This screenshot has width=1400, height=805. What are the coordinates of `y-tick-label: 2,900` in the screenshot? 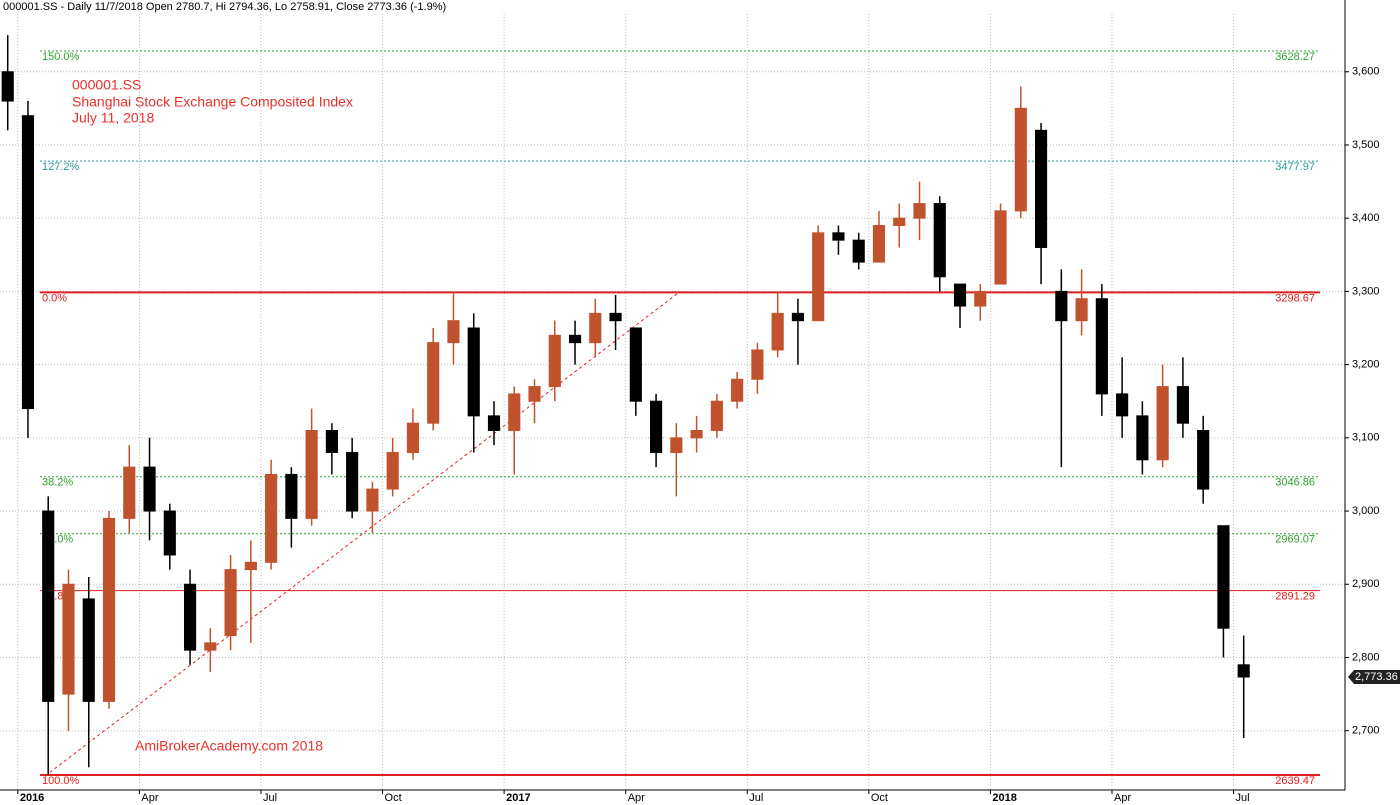 It's located at (1366, 584).